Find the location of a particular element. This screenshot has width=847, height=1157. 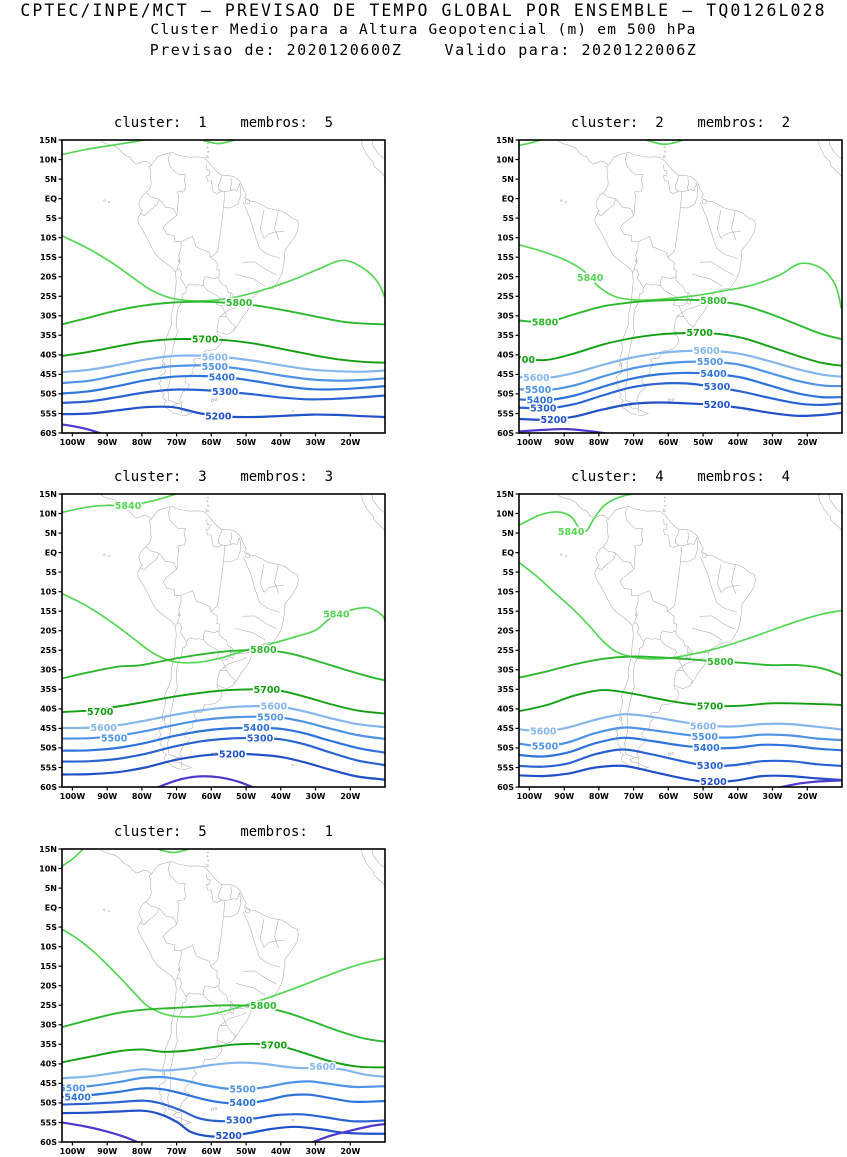

lat-tick-label: 20S is located at coordinates (505, 277).